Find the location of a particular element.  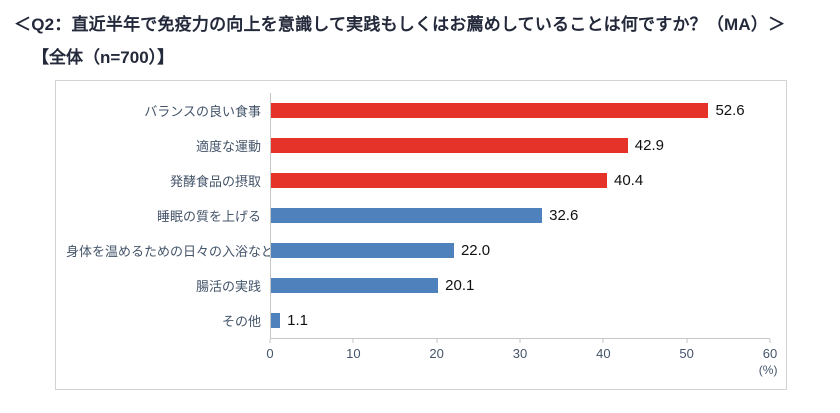

category-label: 腸活の実践 is located at coordinates (228, 286).